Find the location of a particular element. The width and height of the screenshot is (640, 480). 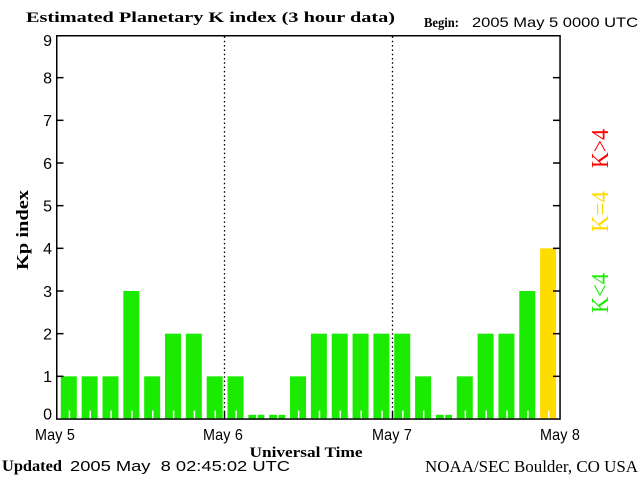

svg-text: 5 is located at coordinates (47, 206).